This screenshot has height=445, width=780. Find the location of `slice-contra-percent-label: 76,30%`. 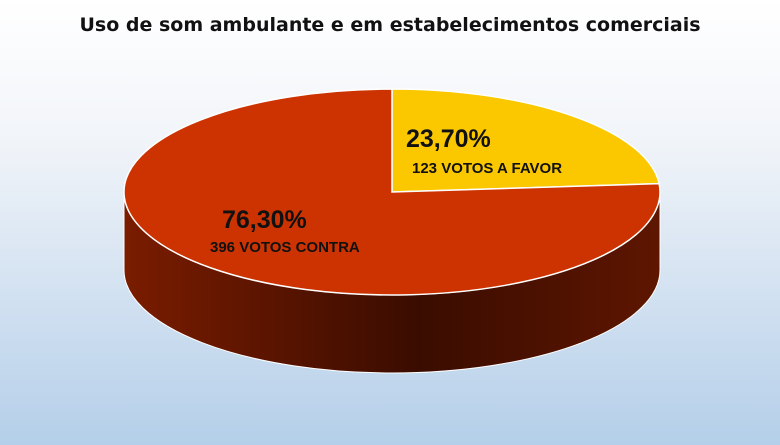

slice-contra-percent-label: 76,30% is located at coordinates (264, 220).